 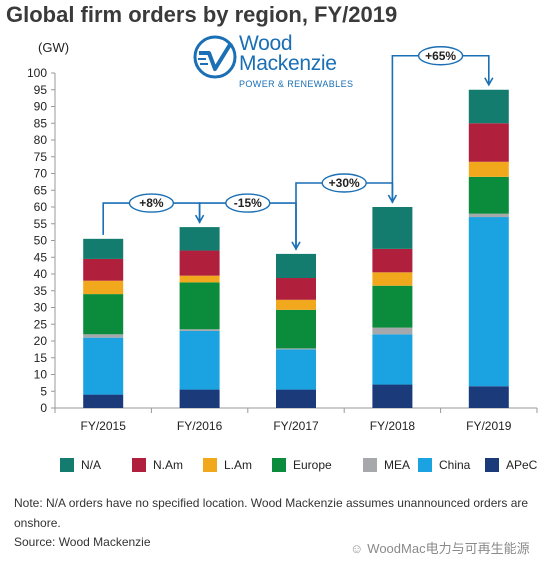 What do you see at coordinates (296, 426) in the screenshot?
I see `x-tick-label: FY/2017` at bounding box center [296, 426].